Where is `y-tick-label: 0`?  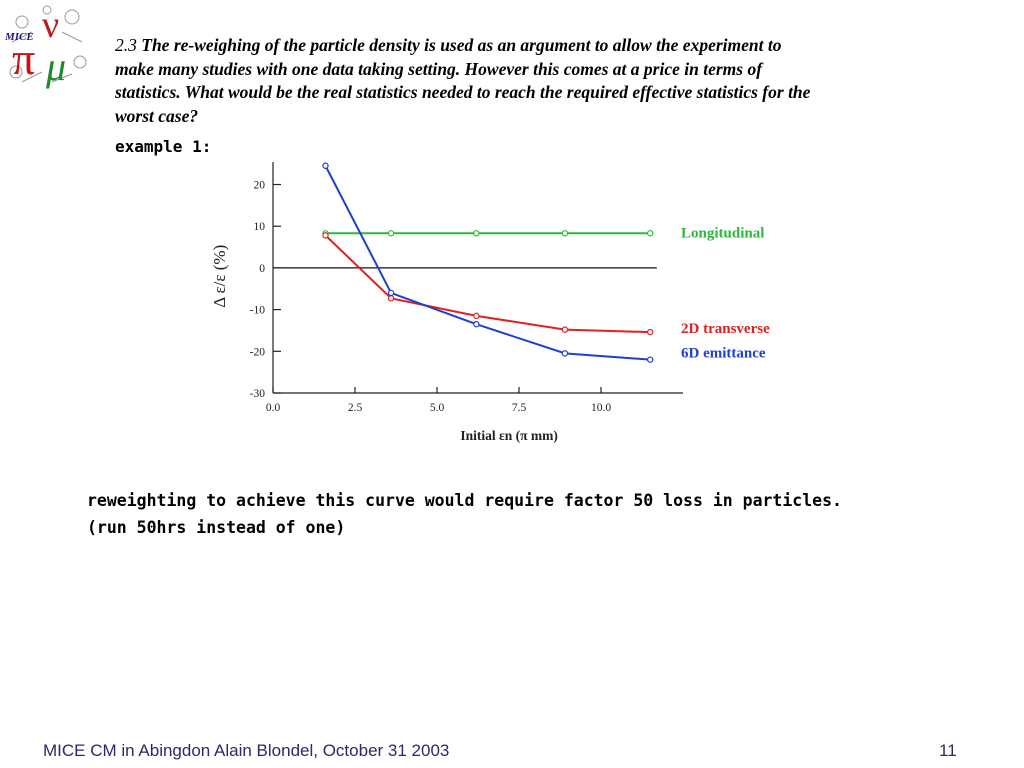
y-tick-label: 0 is located at coordinates (262, 269).